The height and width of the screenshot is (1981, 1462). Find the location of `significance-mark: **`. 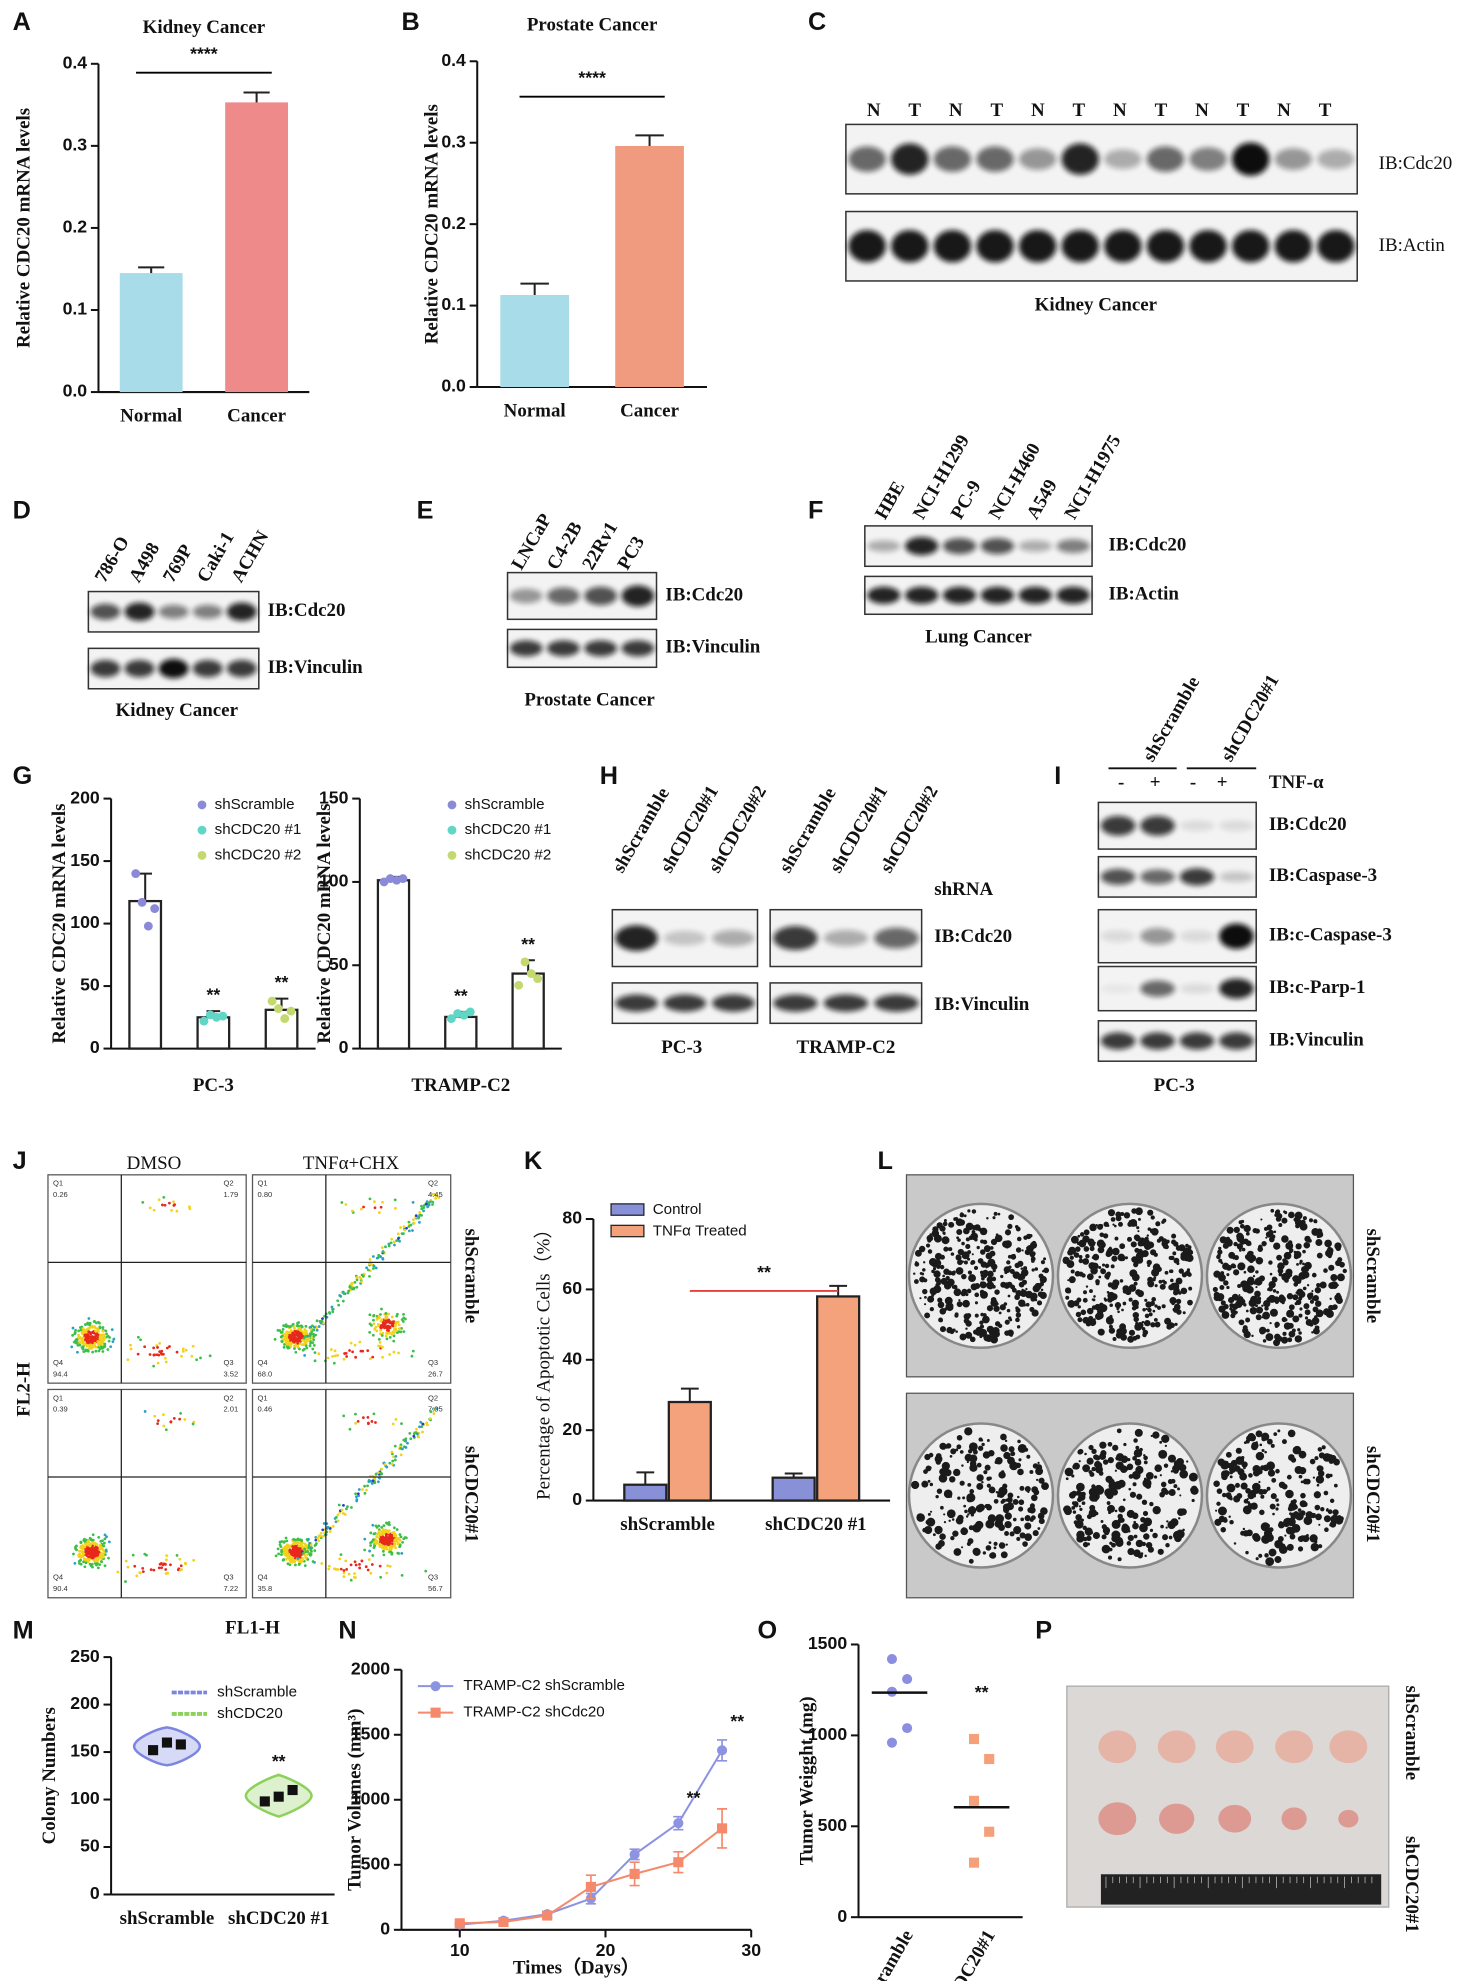

significance-mark: ** is located at coordinates (279, 1761).